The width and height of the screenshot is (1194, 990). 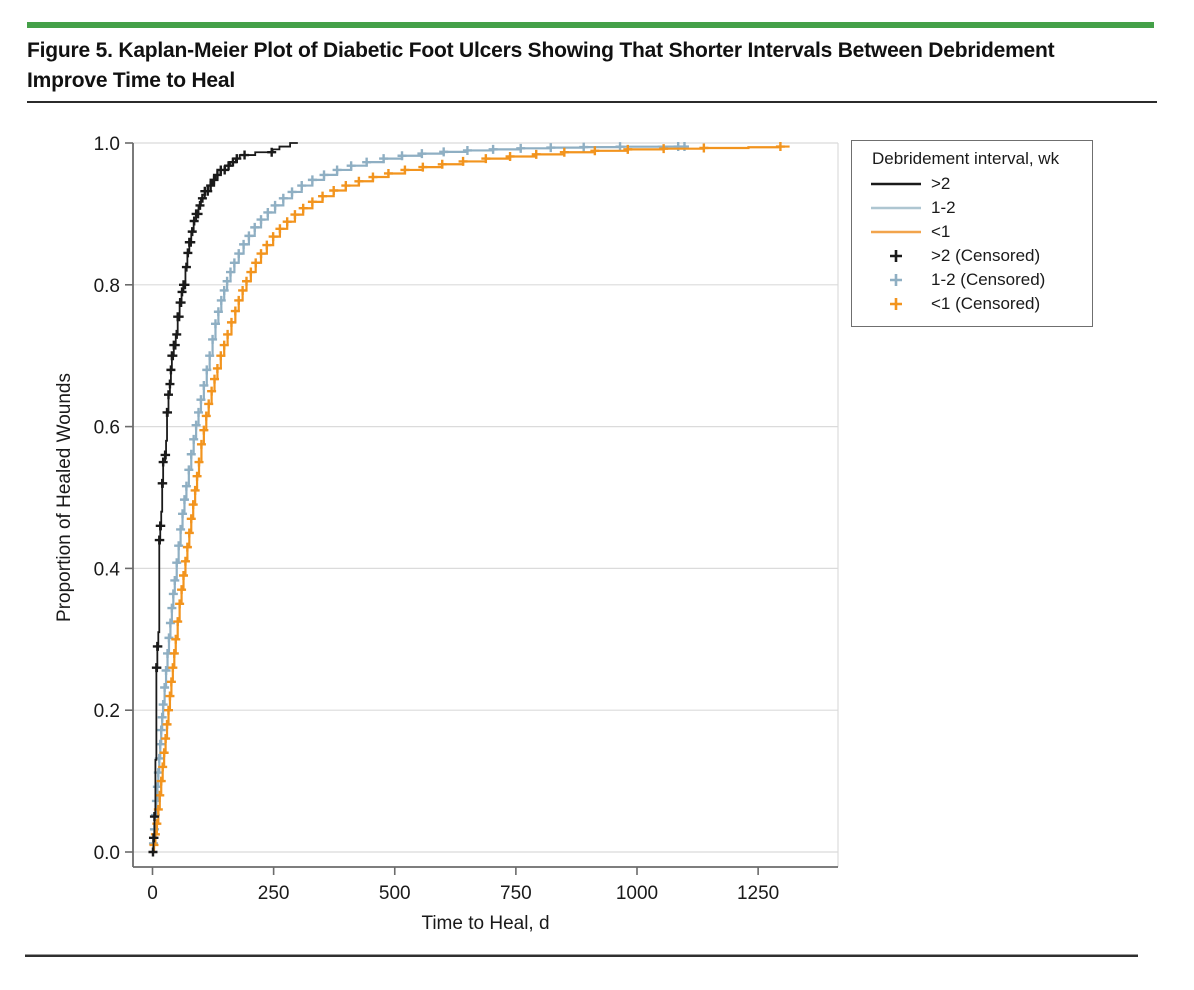 I want to click on x-axis-title: Time to Heal, d, so click(x=485, y=923).